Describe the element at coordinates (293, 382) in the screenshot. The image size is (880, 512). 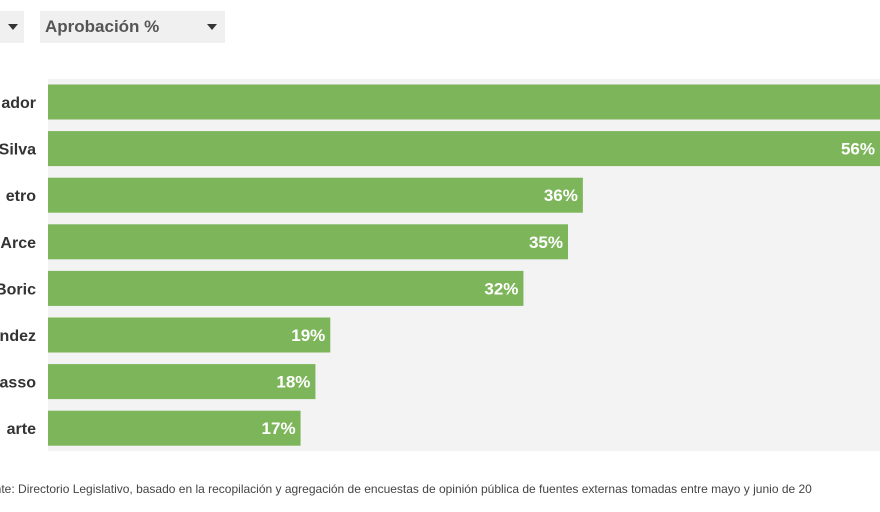
I see `value-label-6: 18%` at that location.